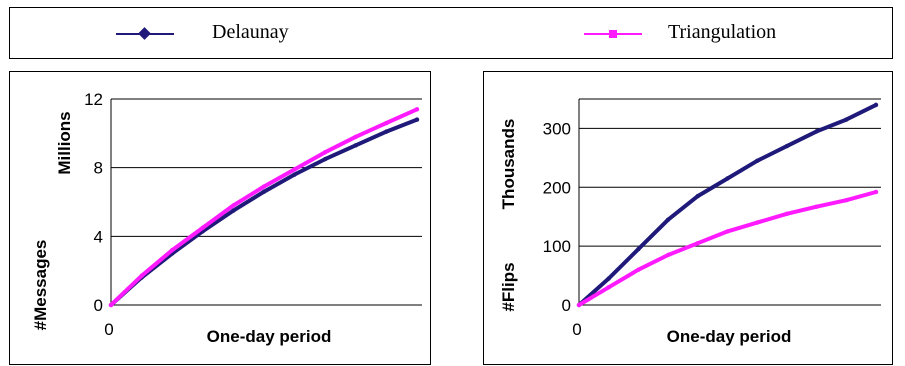 This screenshot has height=366, width=905. Describe the element at coordinates (508, 164) in the screenshot. I see `y-unit-label: Thousands` at that location.